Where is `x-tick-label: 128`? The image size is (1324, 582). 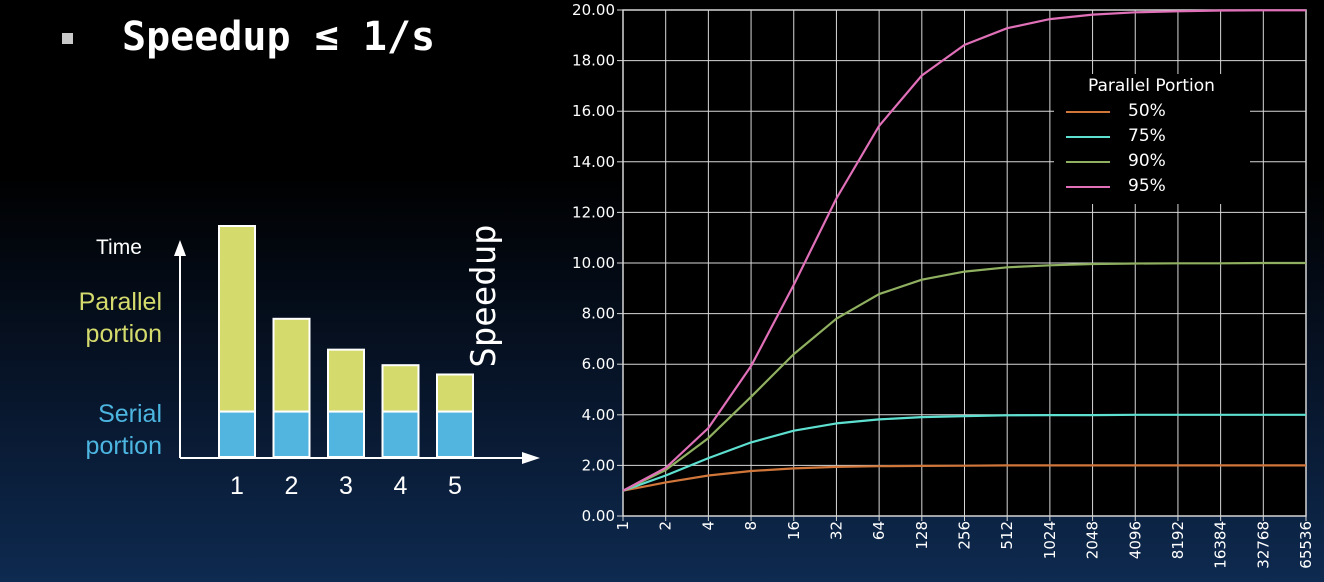
x-tick-label: 128 is located at coordinates (922, 535).